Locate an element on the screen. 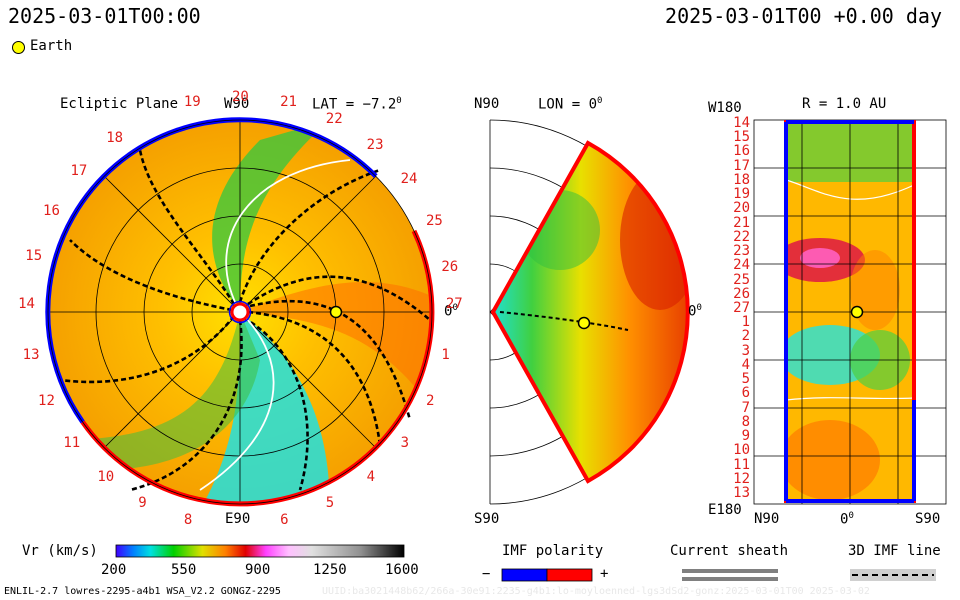 The width and height of the screenshot is (960, 600). ecliptic-ring-label: 14 is located at coordinates (26, 303).